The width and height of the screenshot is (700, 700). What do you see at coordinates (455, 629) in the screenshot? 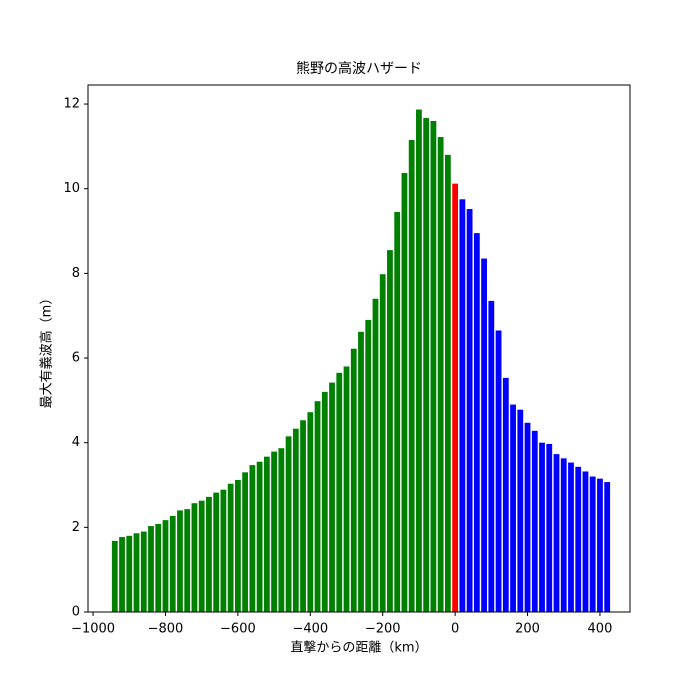
I see `x-tick-label: 0` at bounding box center [455, 629].